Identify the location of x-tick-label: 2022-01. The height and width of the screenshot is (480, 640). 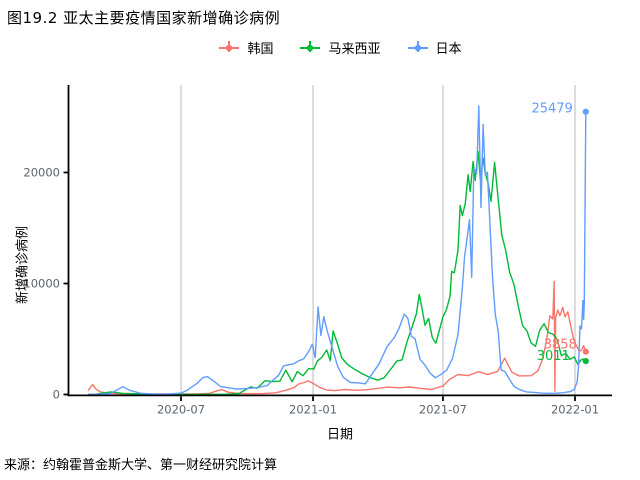
(575, 410).